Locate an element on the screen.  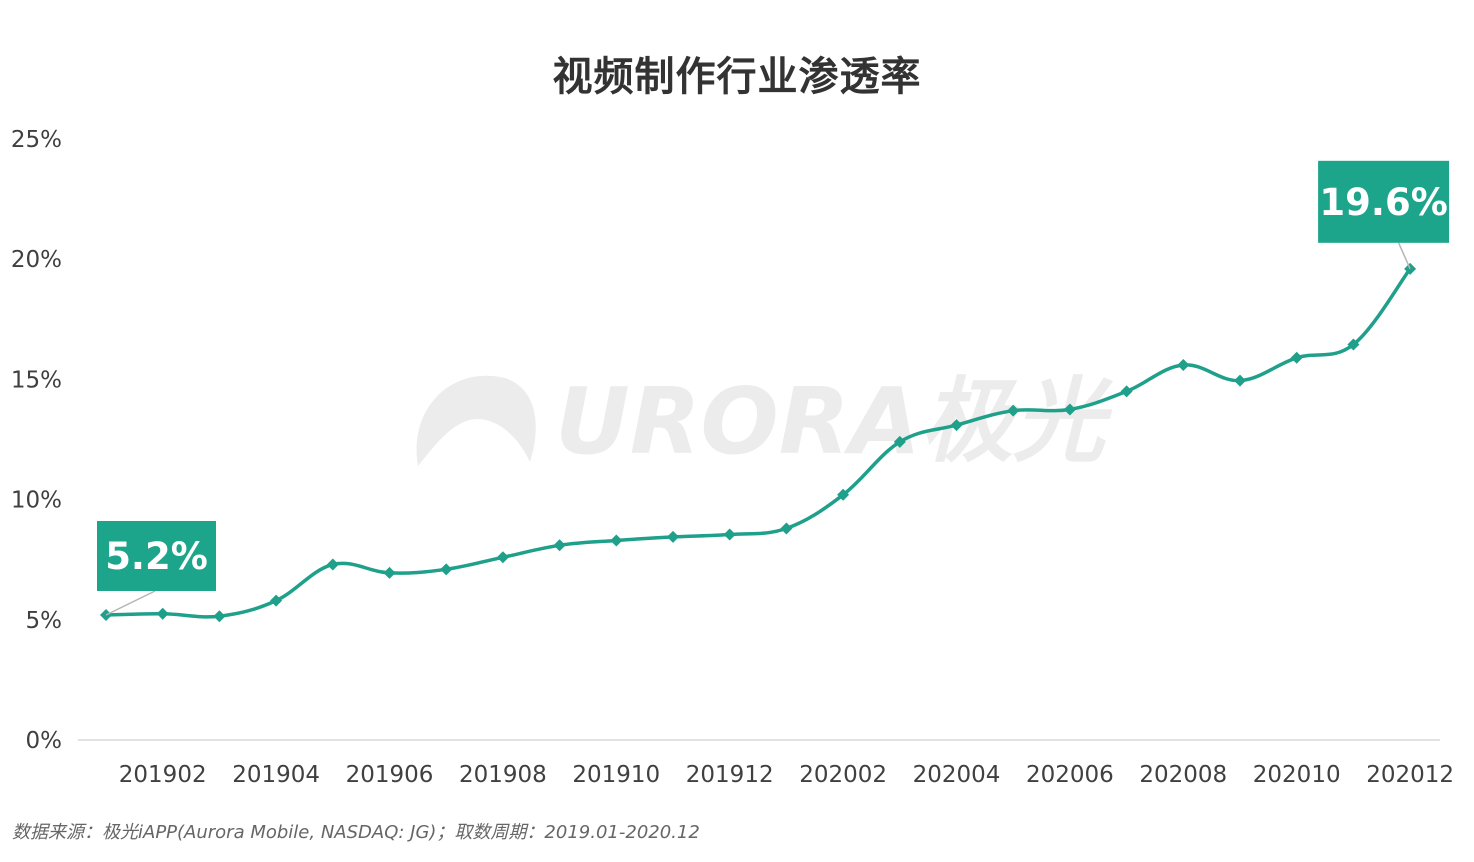
x-tick-label: 202008 is located at coordinates (1183, 775).